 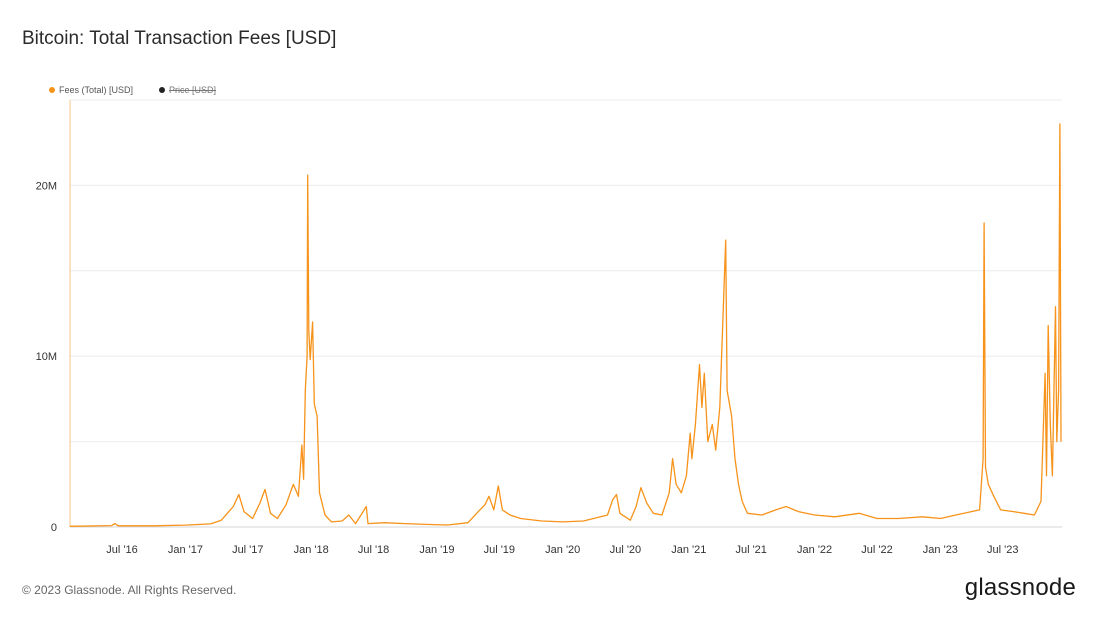 I want to click on x-tick-label: Jul '16, so click(x=121, y=550).